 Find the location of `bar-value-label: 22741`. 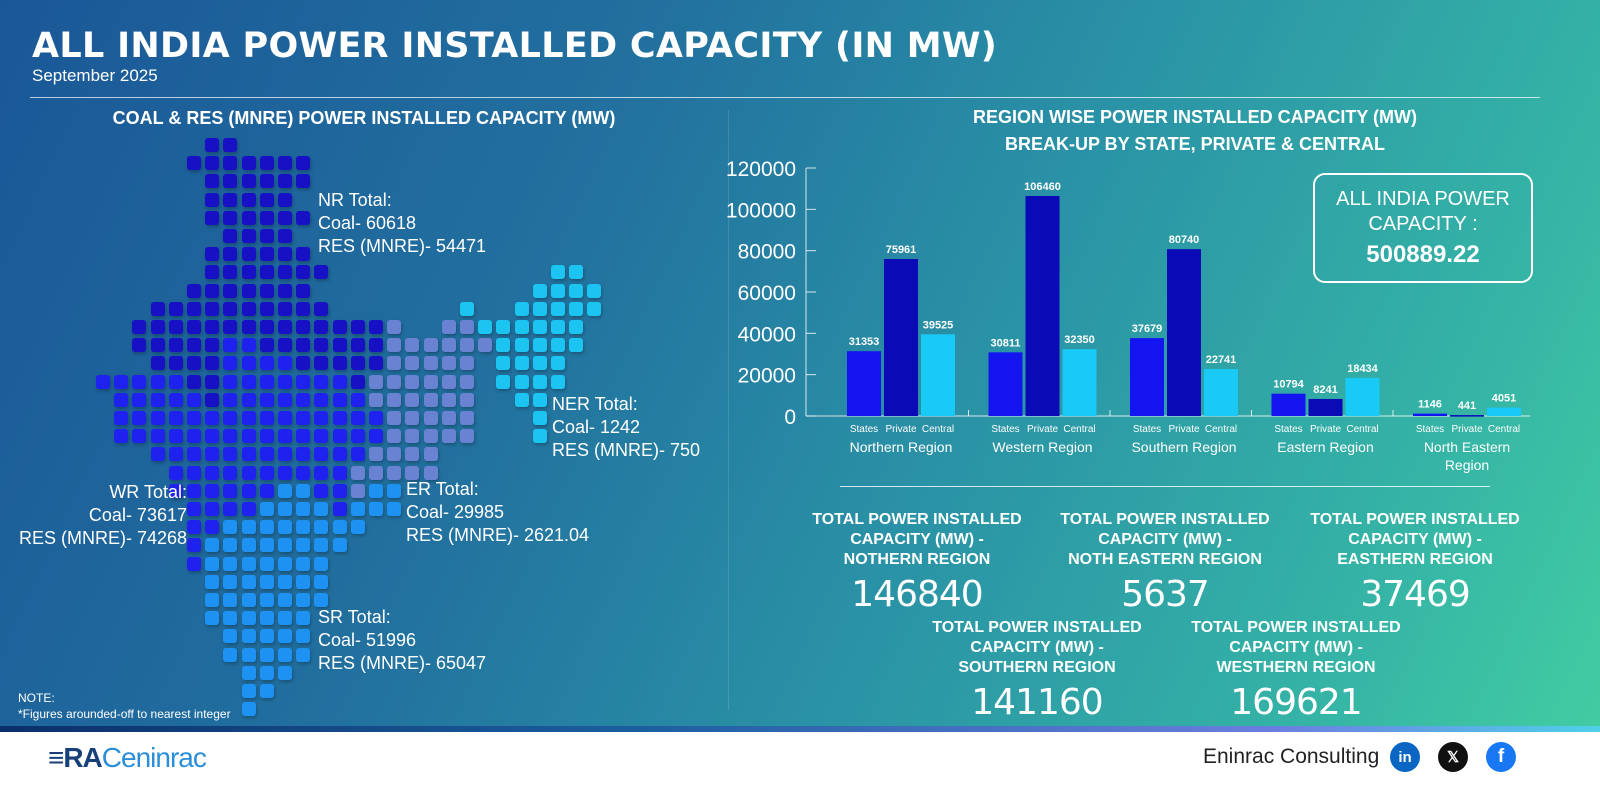

bar-value-label: 22741 is located at coordinates (1221, 360).